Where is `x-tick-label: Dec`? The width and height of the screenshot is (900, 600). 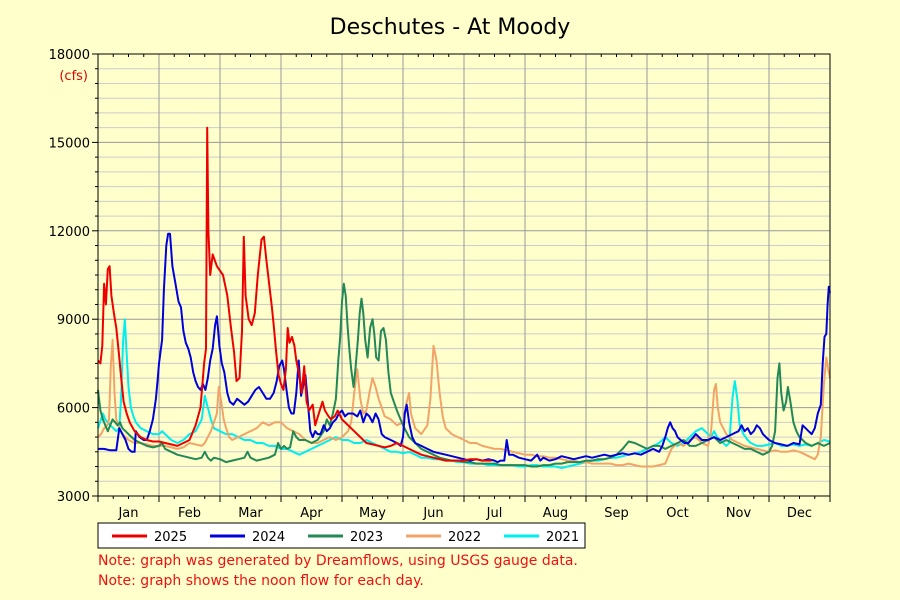
x-tick-label: Dec is located at coordinates (799, 513).